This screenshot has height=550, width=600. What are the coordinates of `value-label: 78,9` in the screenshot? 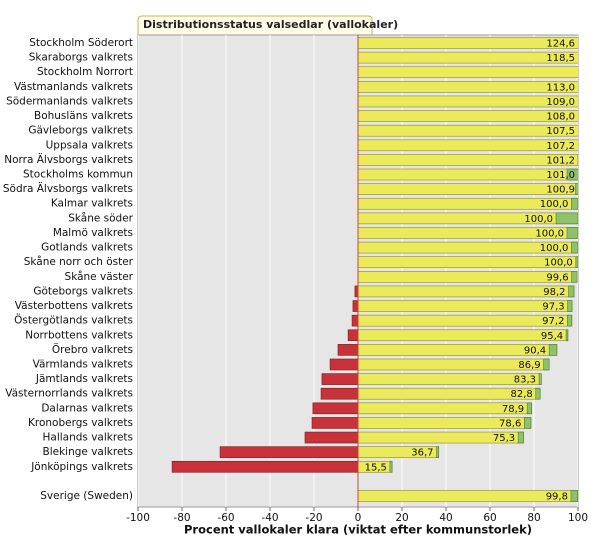 It's located at (513, 409).